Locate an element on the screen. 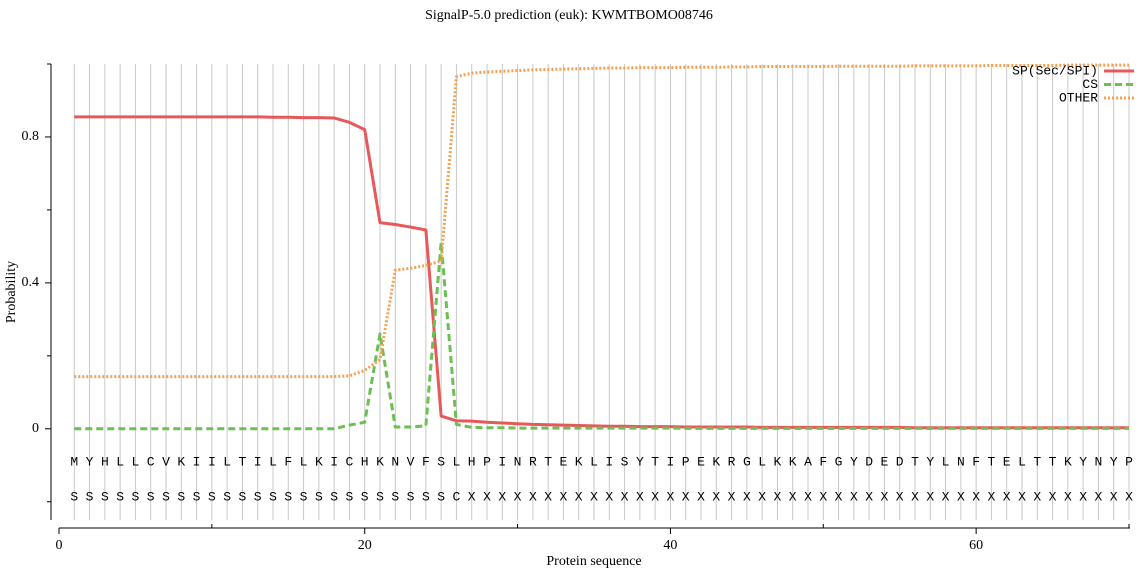  residue: A is located at coordinates (808, 461).